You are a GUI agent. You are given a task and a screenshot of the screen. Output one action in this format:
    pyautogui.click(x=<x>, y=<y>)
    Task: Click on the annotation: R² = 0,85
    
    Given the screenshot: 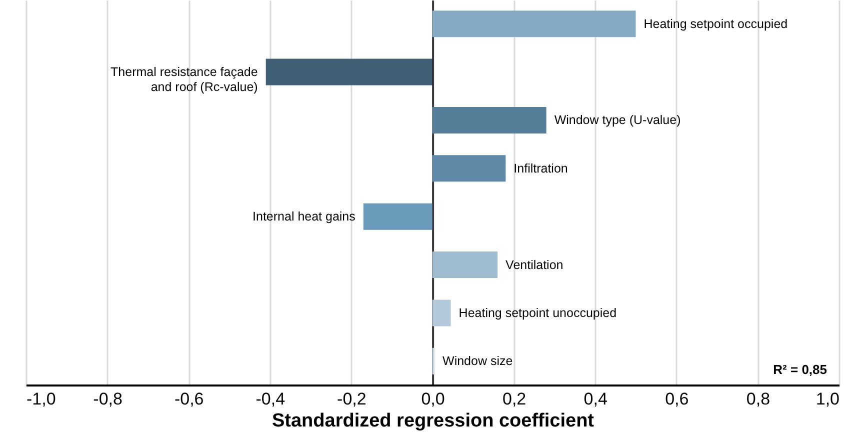 What is the action you would take?
    pyautogui.click(x=800, y=369)
    